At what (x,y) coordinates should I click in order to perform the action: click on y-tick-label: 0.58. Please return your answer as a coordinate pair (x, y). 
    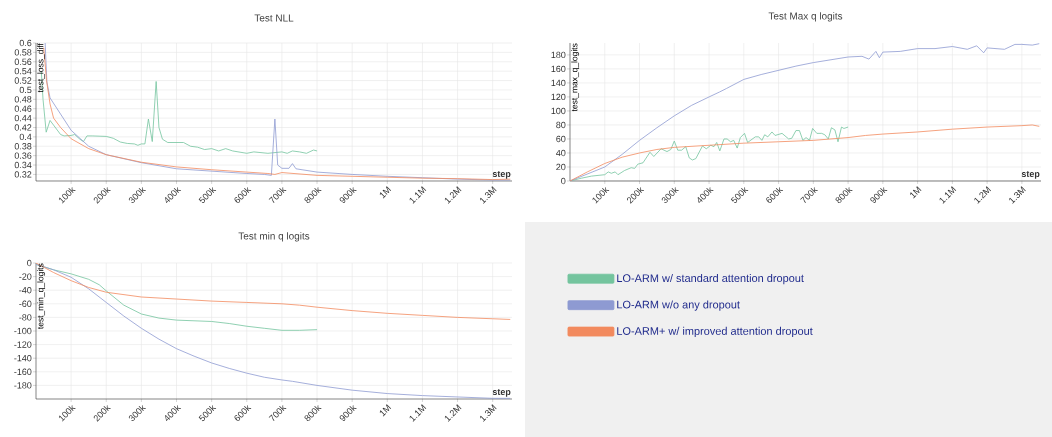
    Looking at the image, I should click on (23, 52).